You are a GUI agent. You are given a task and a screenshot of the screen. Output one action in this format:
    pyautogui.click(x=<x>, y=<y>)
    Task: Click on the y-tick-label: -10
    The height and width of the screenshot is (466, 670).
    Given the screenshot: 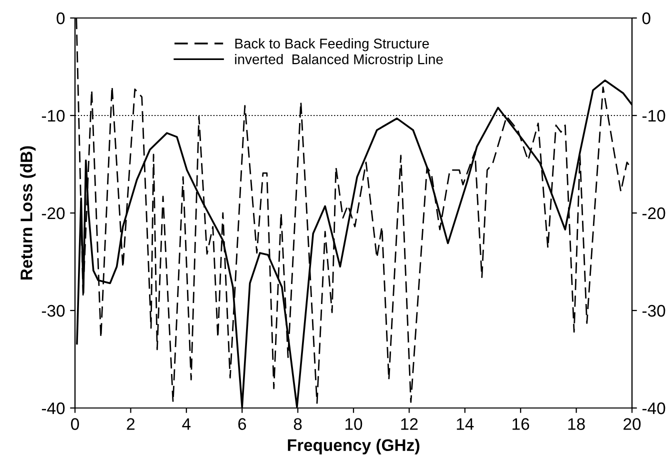 What is the action you would take?
    pyautogui.click(x=53, y=116)
    